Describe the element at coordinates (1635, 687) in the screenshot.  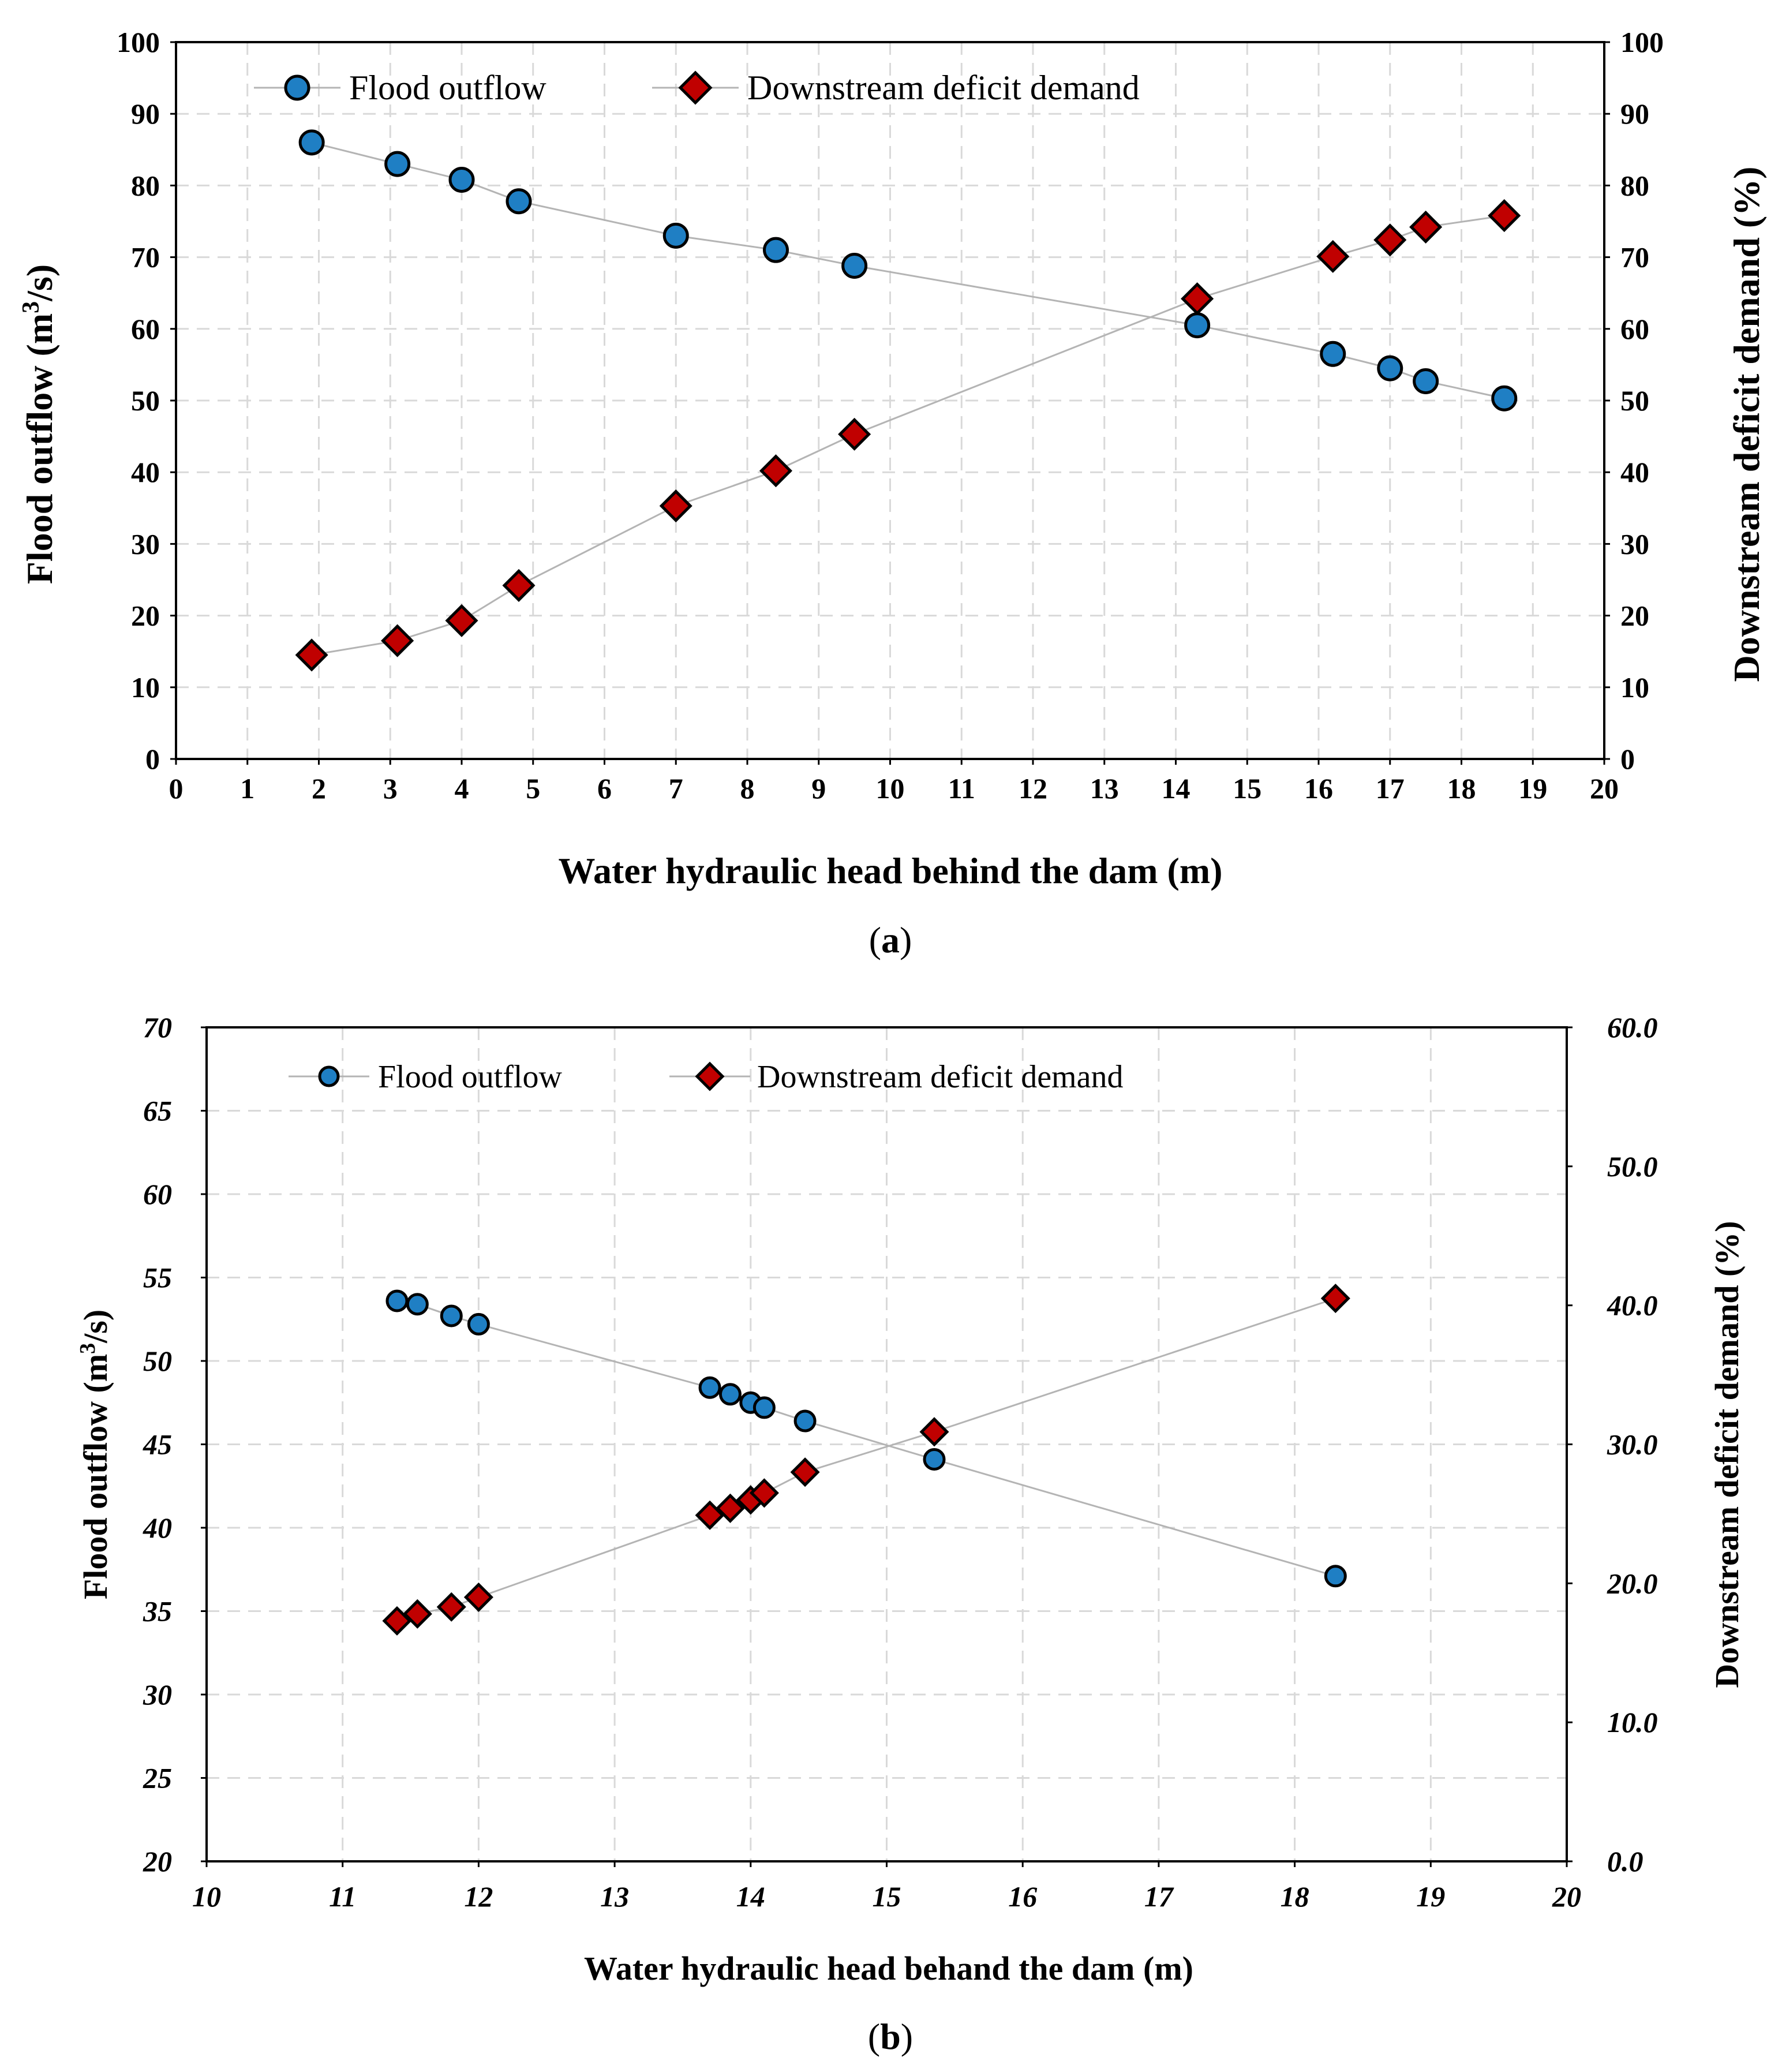
I see `y2-tick-label: 10` at that location.